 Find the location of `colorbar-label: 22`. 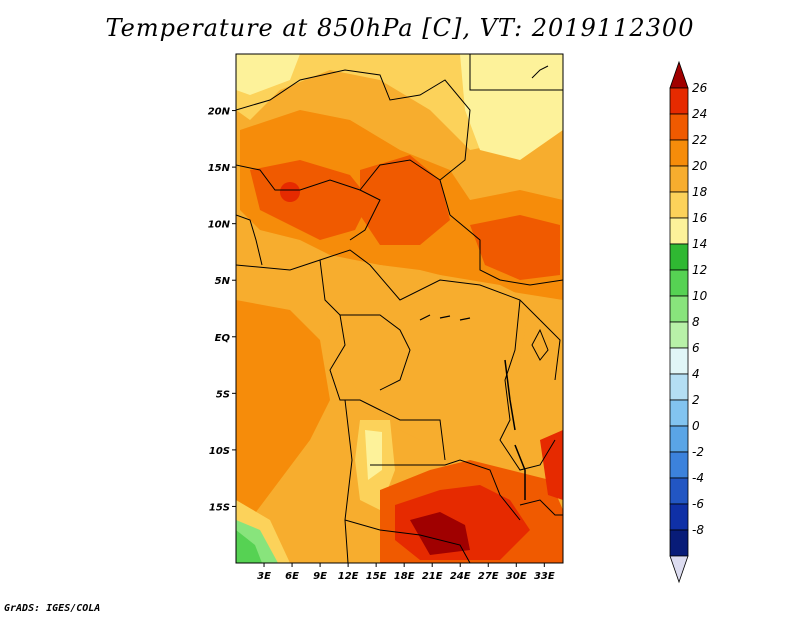

colorbar-label: 22 is located at coordinates (699, 140).